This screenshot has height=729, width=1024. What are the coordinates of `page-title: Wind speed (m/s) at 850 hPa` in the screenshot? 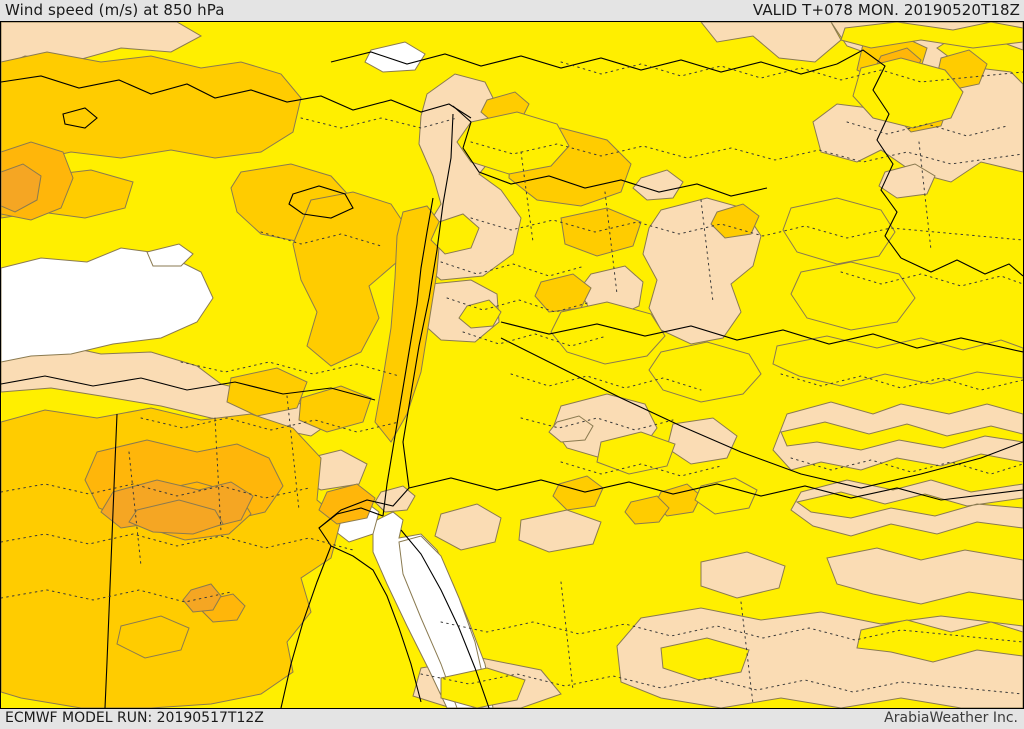 It's located at (115, 10).